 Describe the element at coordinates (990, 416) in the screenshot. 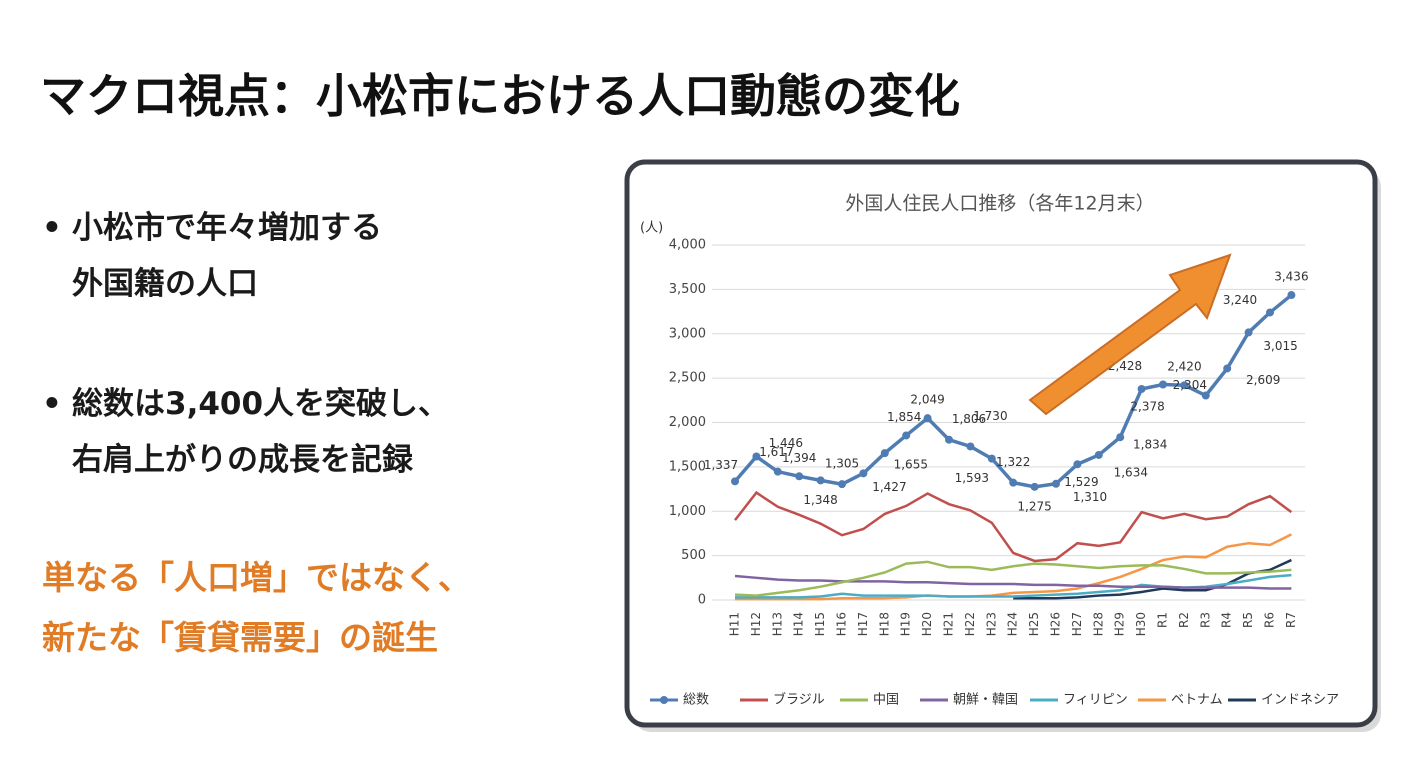

I see `data-label: 1,730` at that location.